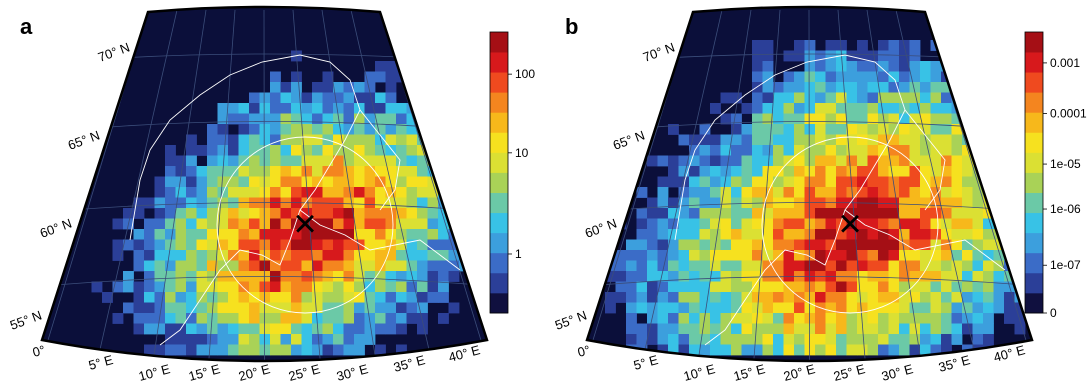 Image resolution: width=1089 pixels, height=388 pixels. Describe the element at coordinates (812, 281) in the screenshot. I see `parallel-line` at that location.